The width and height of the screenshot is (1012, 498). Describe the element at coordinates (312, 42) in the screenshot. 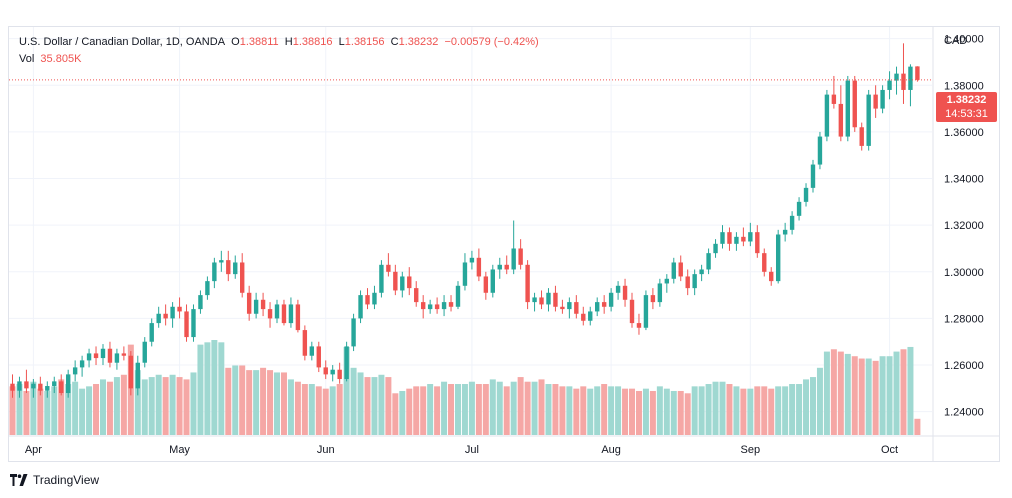

I see `high-value: 1.38816` at that location.